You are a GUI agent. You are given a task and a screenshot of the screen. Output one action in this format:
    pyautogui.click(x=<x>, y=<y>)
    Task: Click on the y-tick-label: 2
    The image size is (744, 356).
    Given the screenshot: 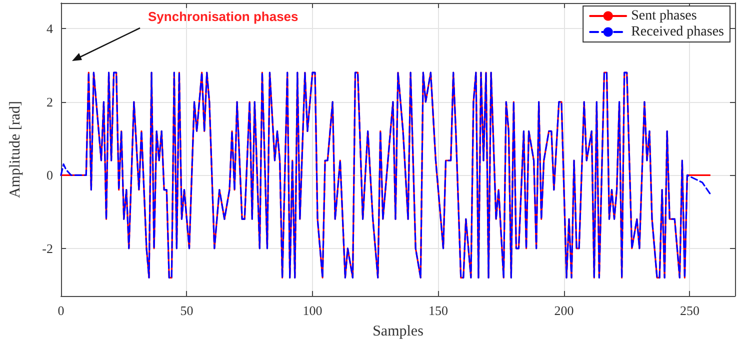 What is the action you would take?
    pyautogui.click(x=49, y=102)
    